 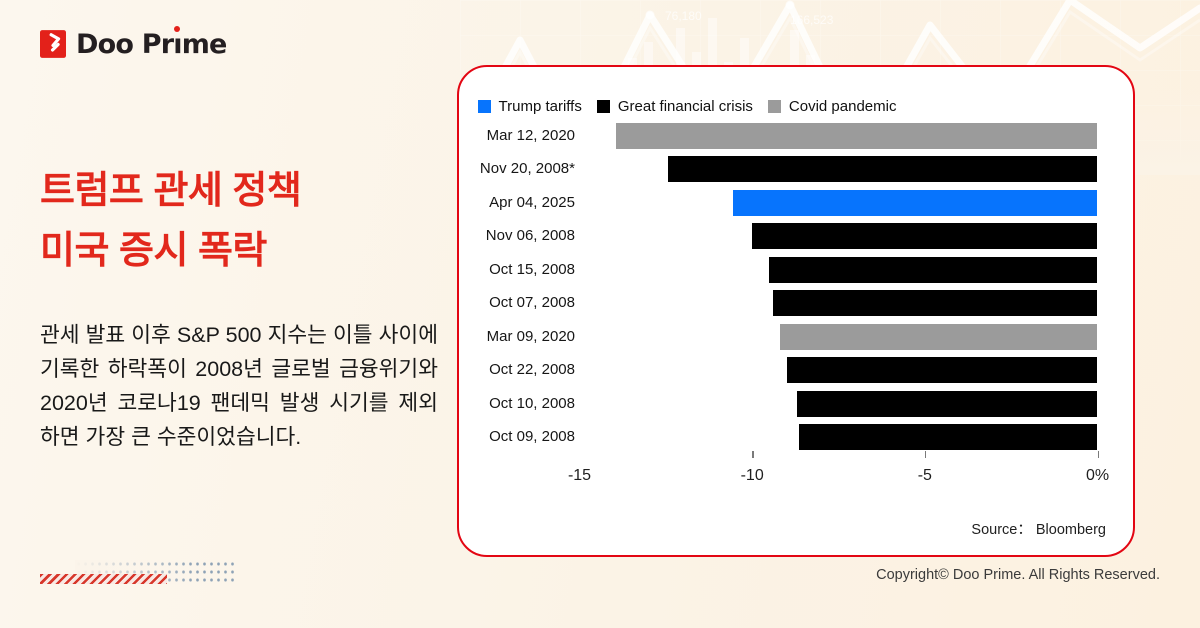 What do you see at coordinates (245, 221) in the screenshot?
I see `page-title: 트럼프 관세 정책 미국 증시 폭락` at bounding box center [245, 221].